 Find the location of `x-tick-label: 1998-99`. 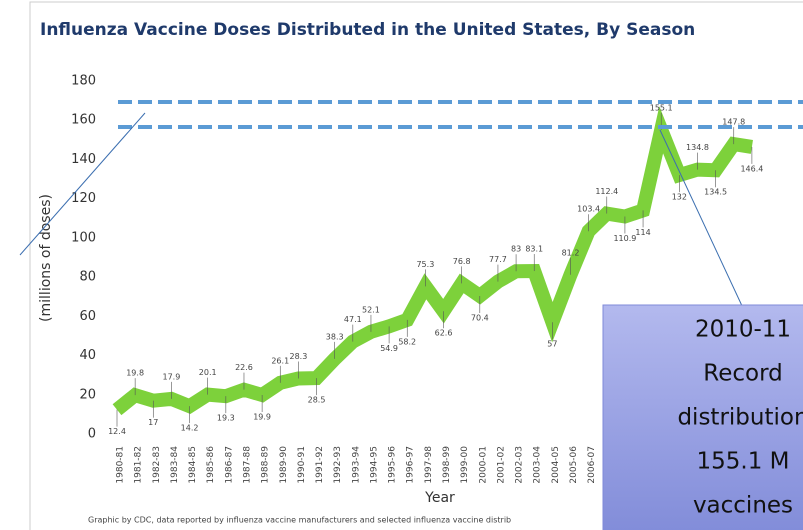

x-tick-label: 1998-99 is located at coordinates (447, 465).